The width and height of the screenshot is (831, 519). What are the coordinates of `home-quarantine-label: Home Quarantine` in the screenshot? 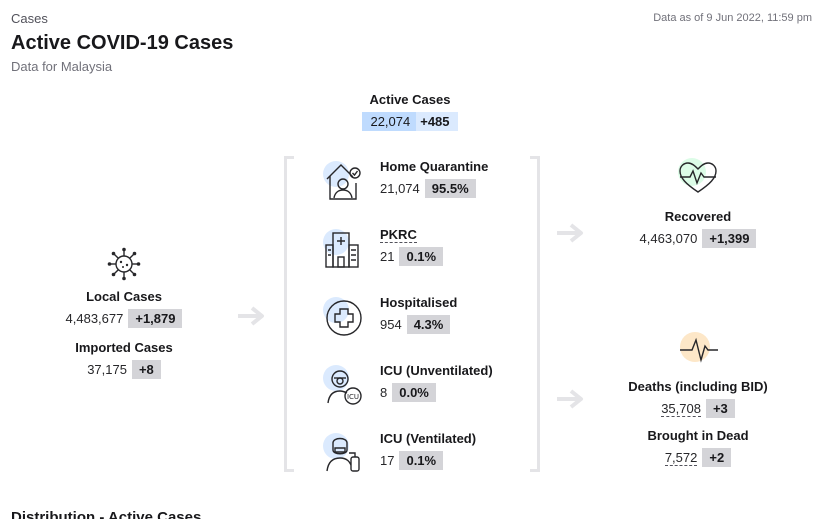 It's located at (434, 166).